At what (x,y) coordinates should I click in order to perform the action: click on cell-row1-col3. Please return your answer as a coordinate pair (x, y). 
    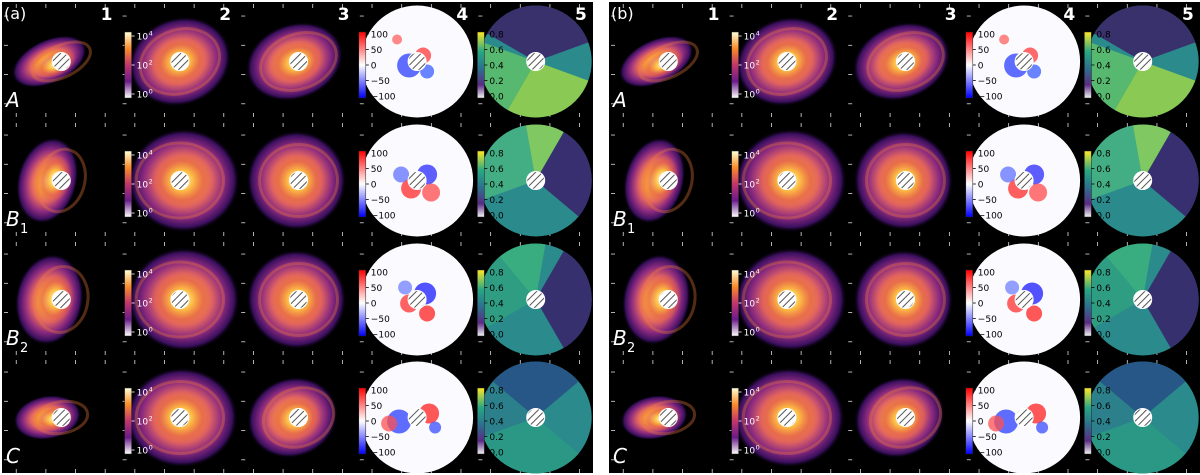
    Looking at the image, I should click on (899, 60).